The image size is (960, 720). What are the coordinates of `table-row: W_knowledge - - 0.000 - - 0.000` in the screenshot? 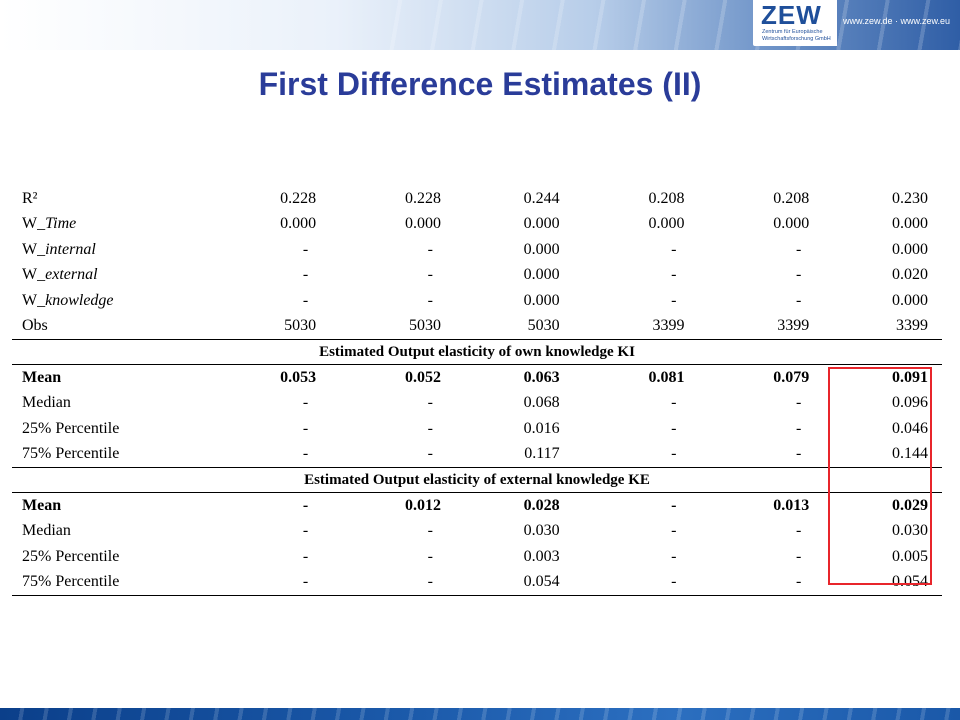 It's located at (477, 301).